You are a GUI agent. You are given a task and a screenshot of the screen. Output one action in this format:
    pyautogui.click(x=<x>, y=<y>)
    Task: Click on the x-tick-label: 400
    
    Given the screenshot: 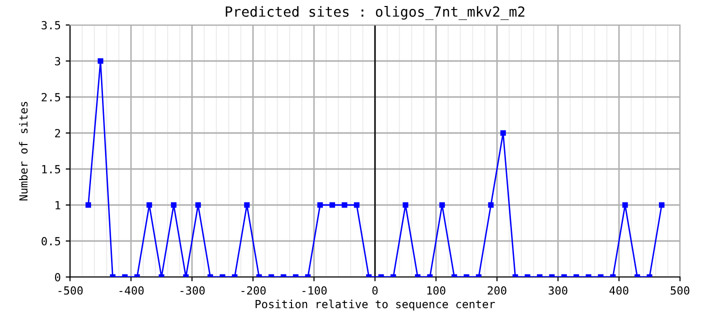 What is the action you would take?
    pyautogui.click(x=619, y=290)
    